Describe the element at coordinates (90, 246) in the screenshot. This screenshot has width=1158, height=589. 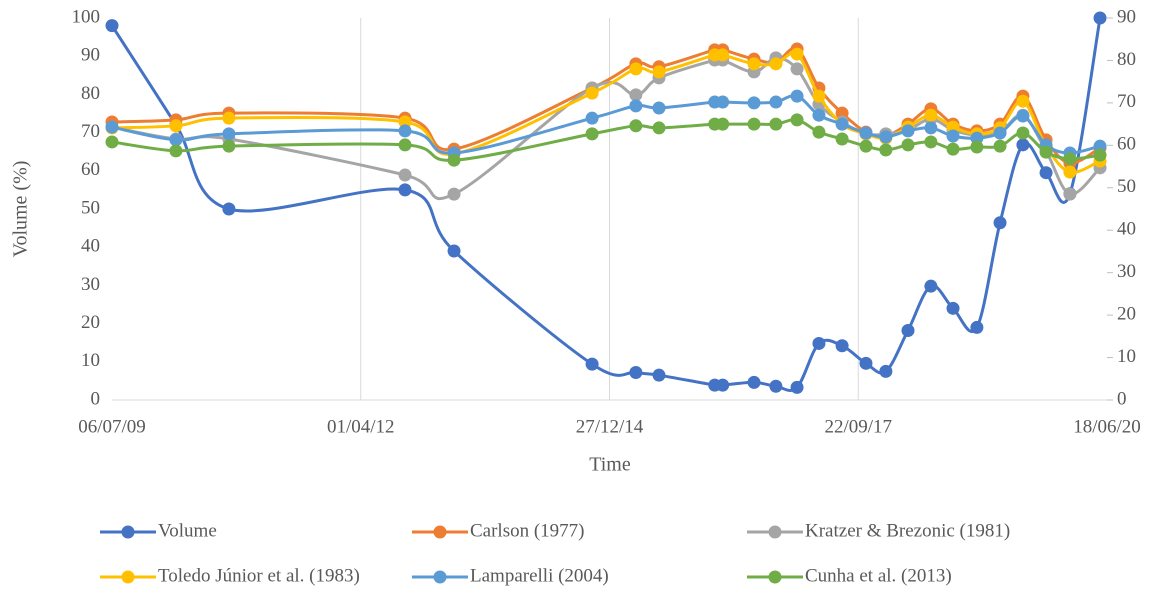
I see `y-tick-label: 40` at that location.